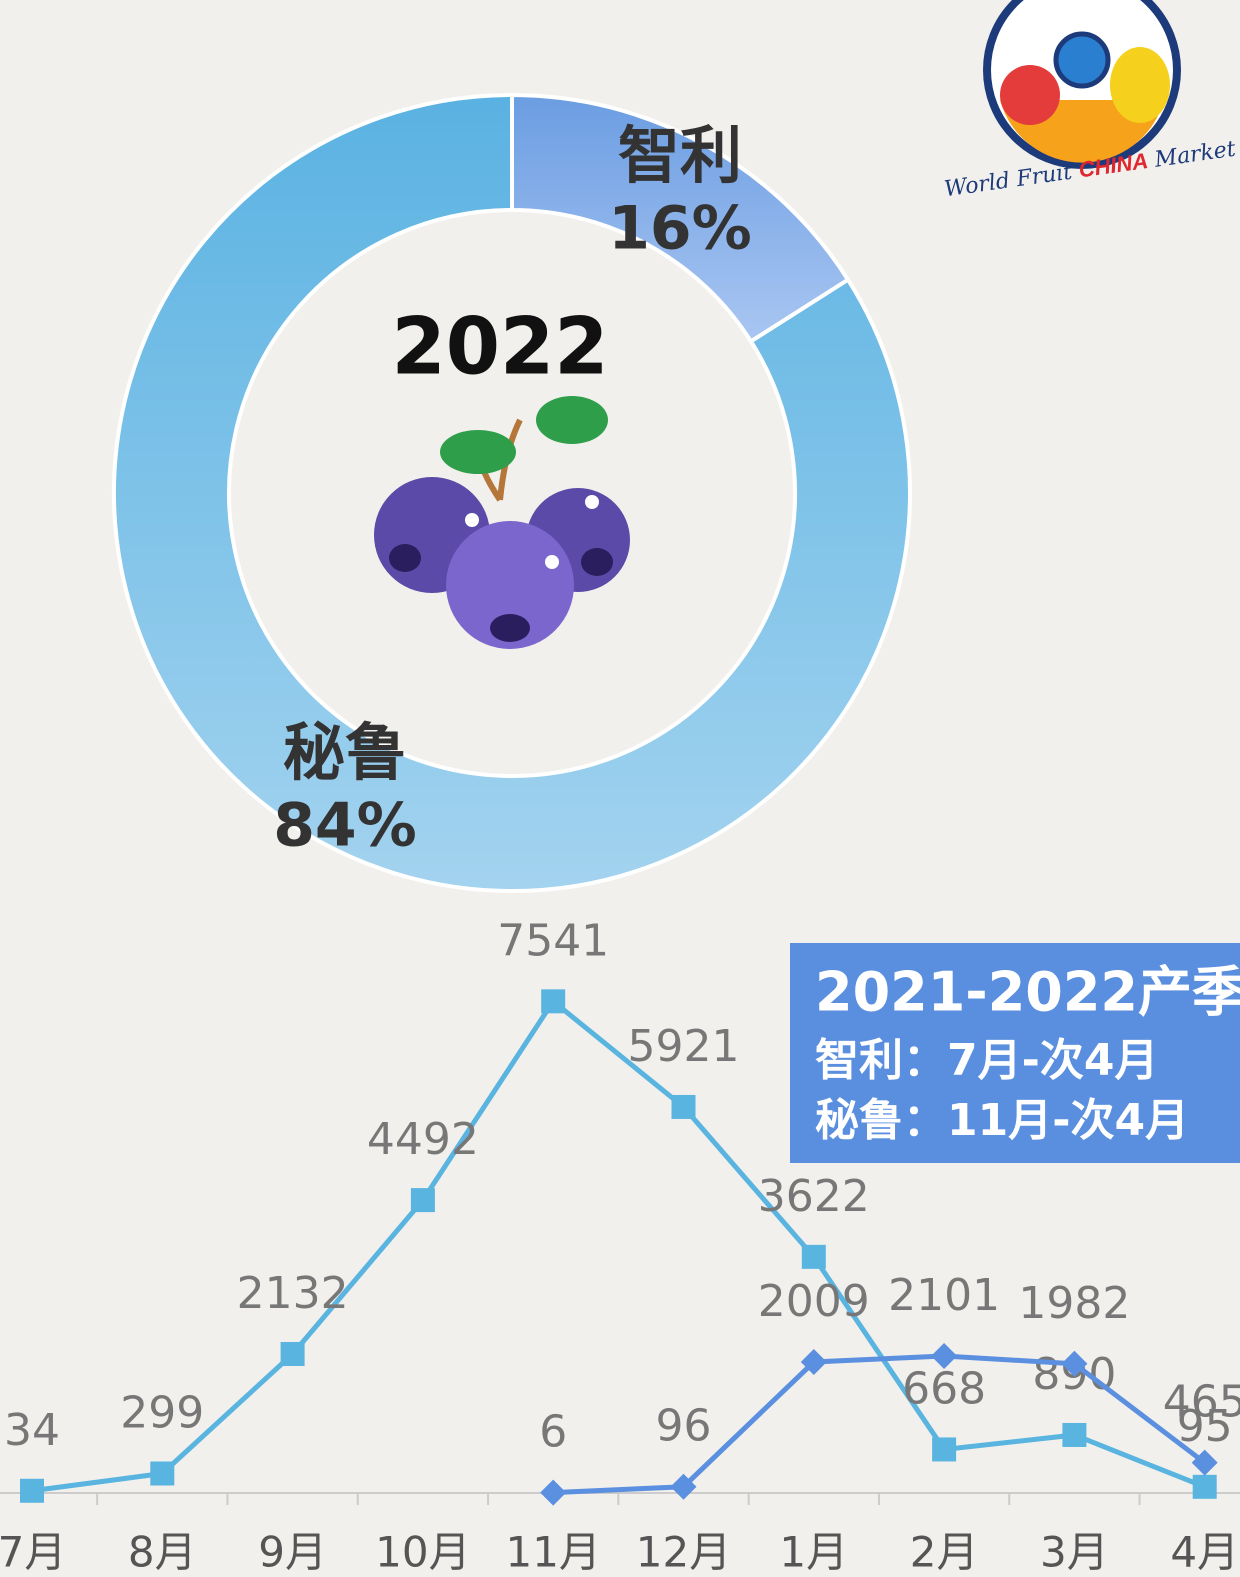 This screenshot has width=1240, height=1577. I want to click on logo: World Fruit CHINA Market, so click(1090, 101).